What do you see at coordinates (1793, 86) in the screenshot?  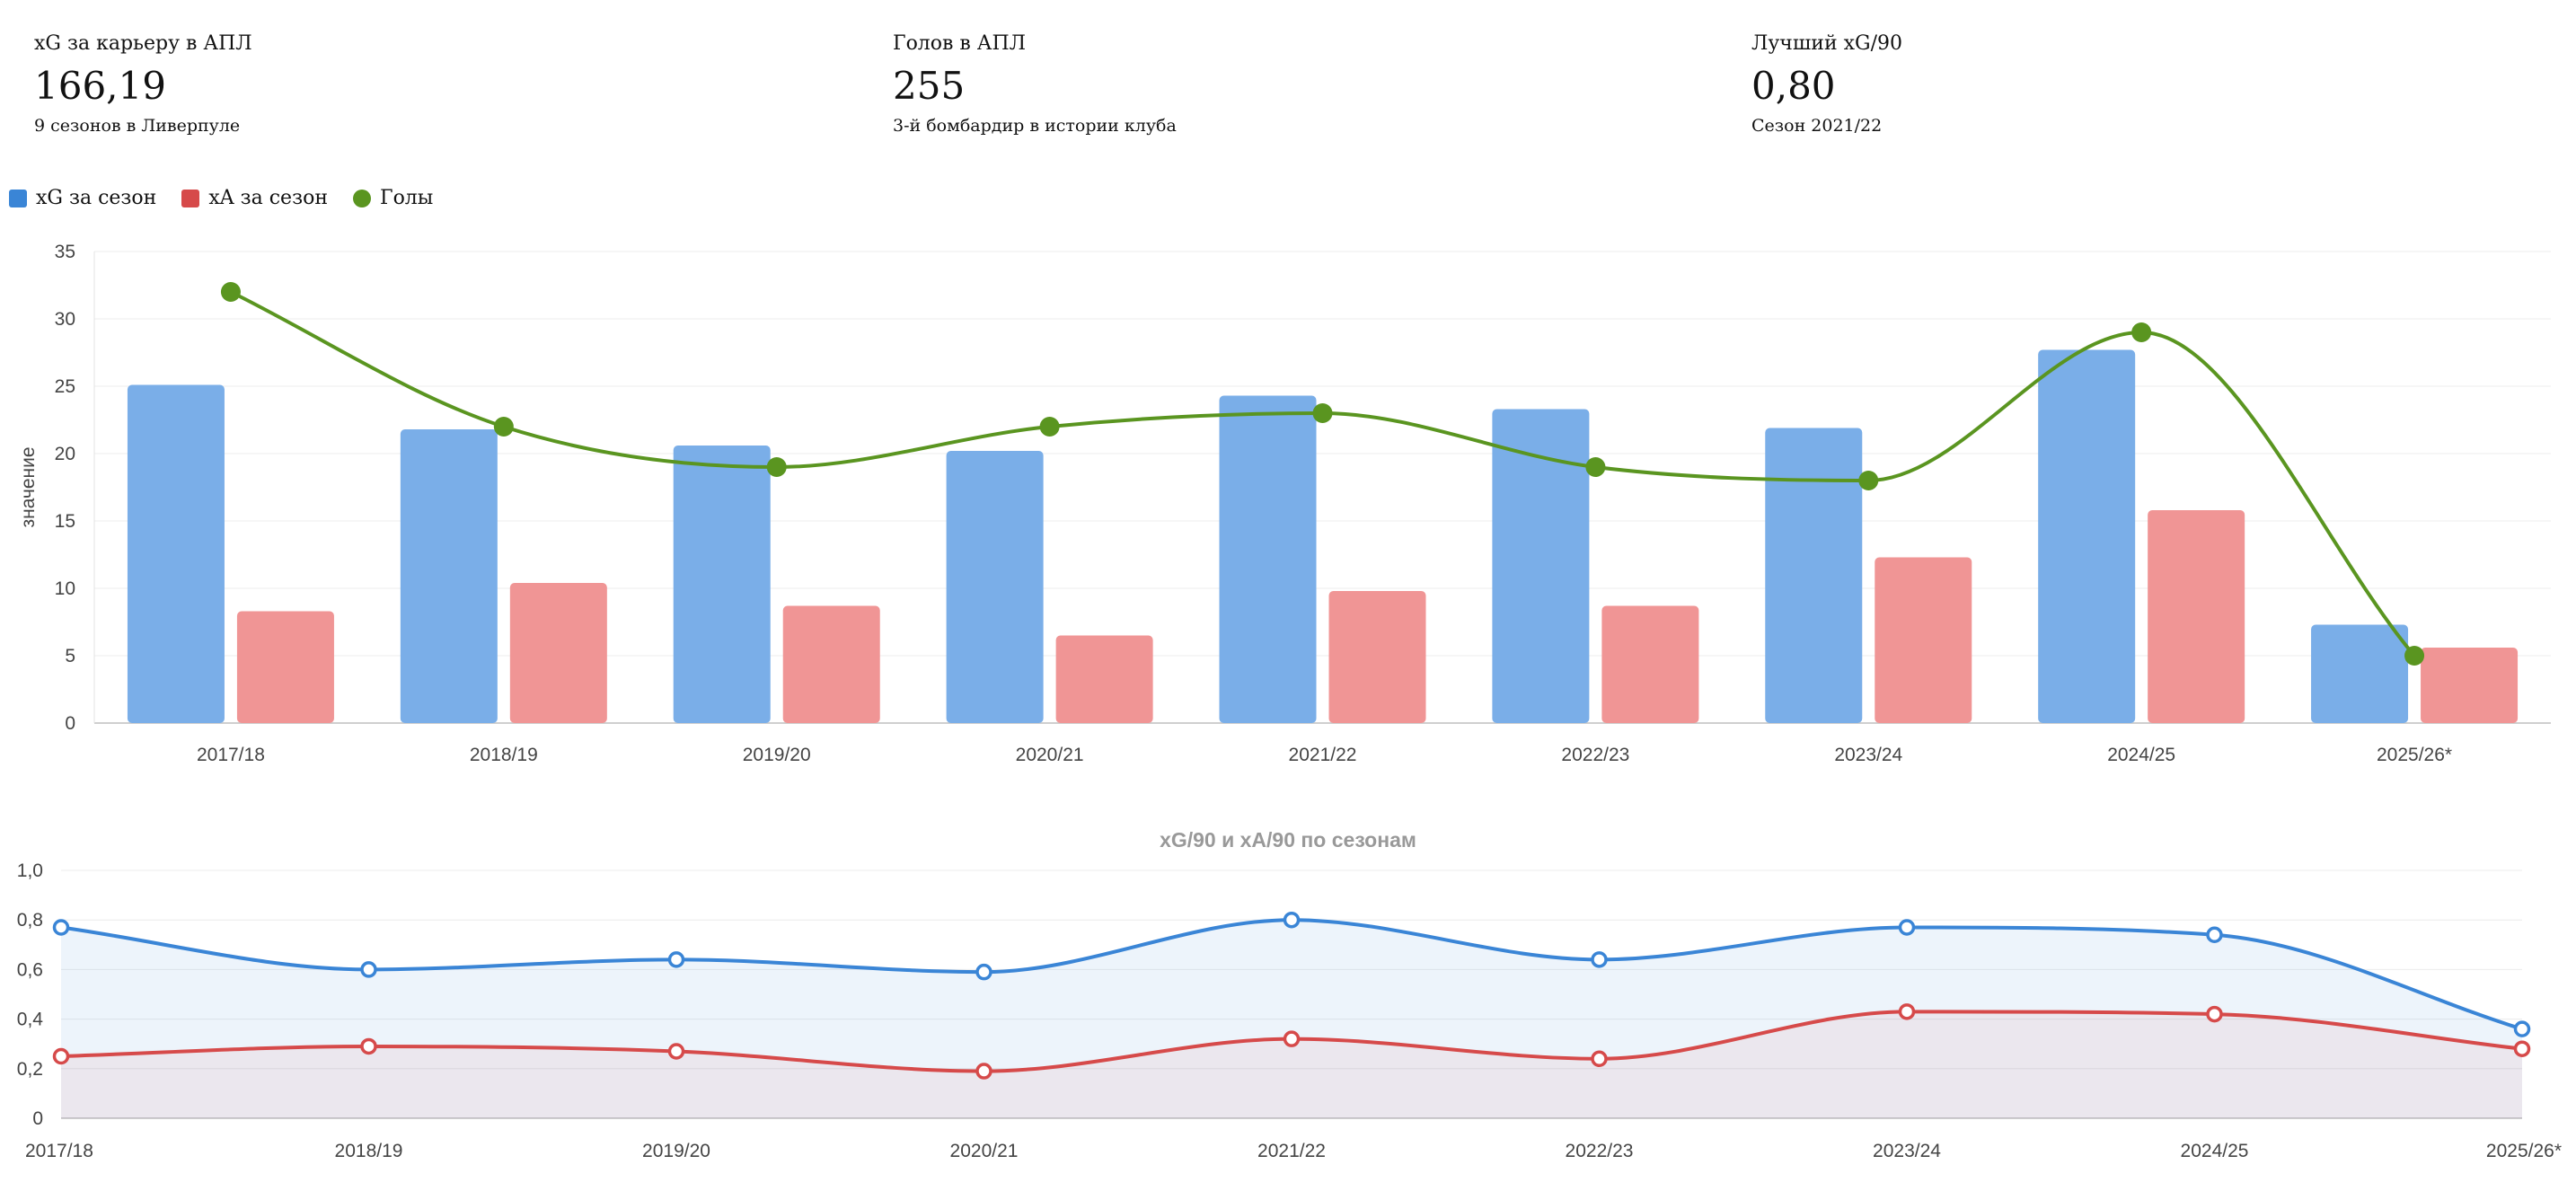 I see `kpi-value: 0,80` at bounding box center [1793, 86].